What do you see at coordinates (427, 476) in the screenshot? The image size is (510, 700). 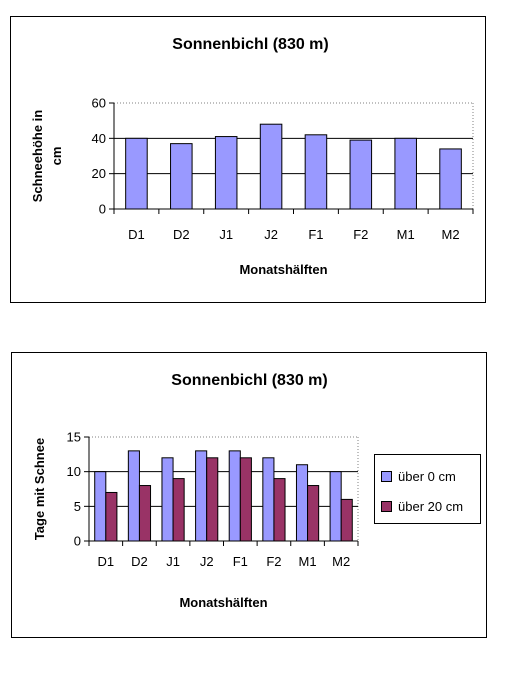 I see `legend-label-series-1: über 0 cm` at bounding box center [427, 476].